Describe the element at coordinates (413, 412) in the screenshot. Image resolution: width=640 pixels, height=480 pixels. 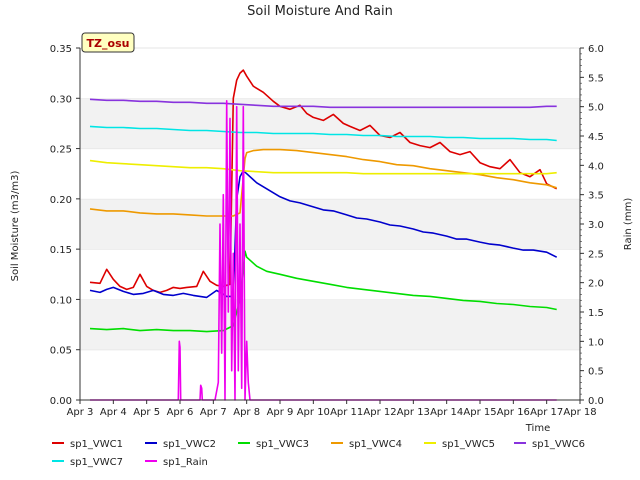
I see `x-tick-label: Apr 13` at that location.